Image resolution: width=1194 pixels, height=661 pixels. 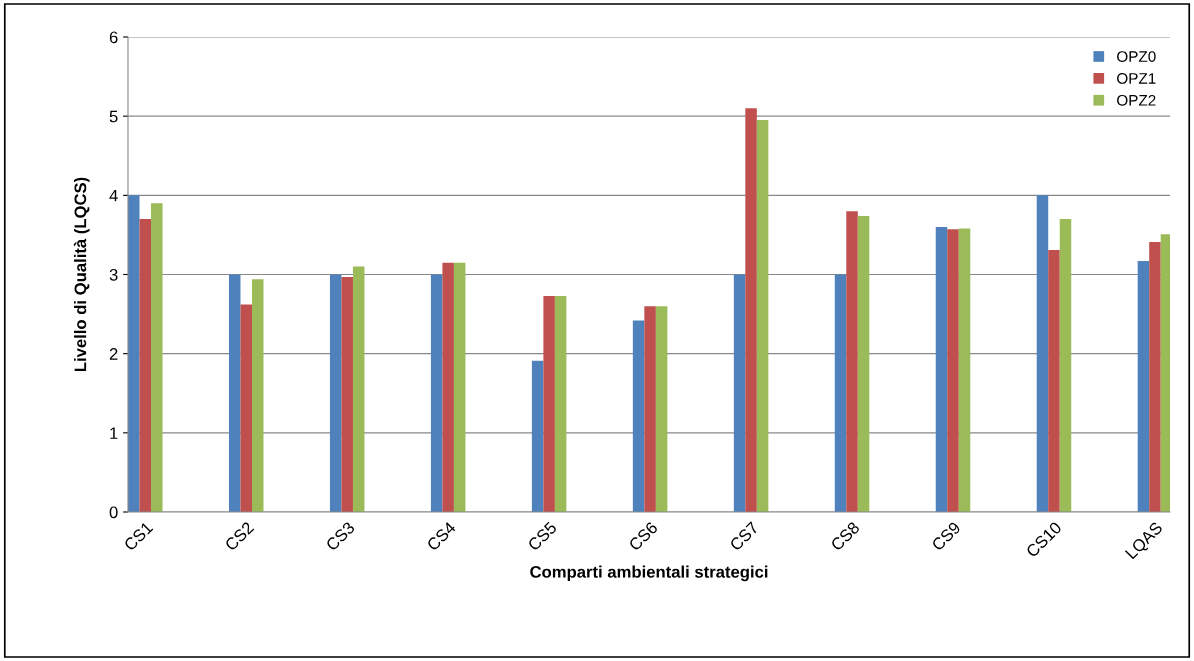 What do you see at coordinates (113, 195) in the screenshot?
I see `y-tick-label: 4` at bounding box center [113, 195].